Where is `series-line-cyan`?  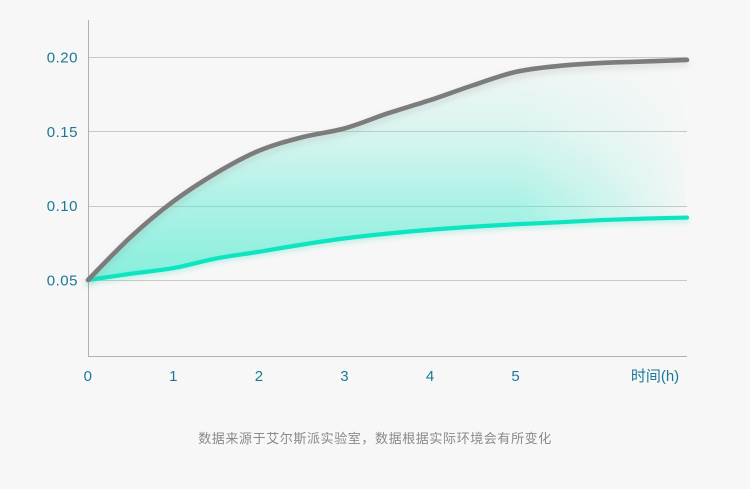
series-line-cyan is located at coordinates (387, 249).